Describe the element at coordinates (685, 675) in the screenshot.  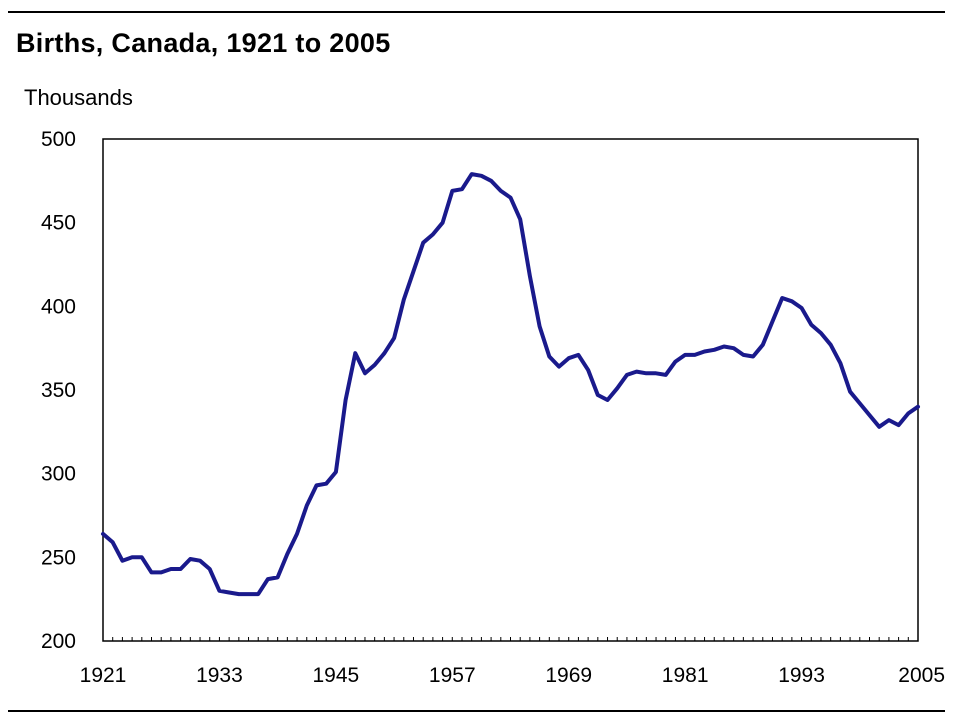
I see `x-tick-label: 1981` at that location.